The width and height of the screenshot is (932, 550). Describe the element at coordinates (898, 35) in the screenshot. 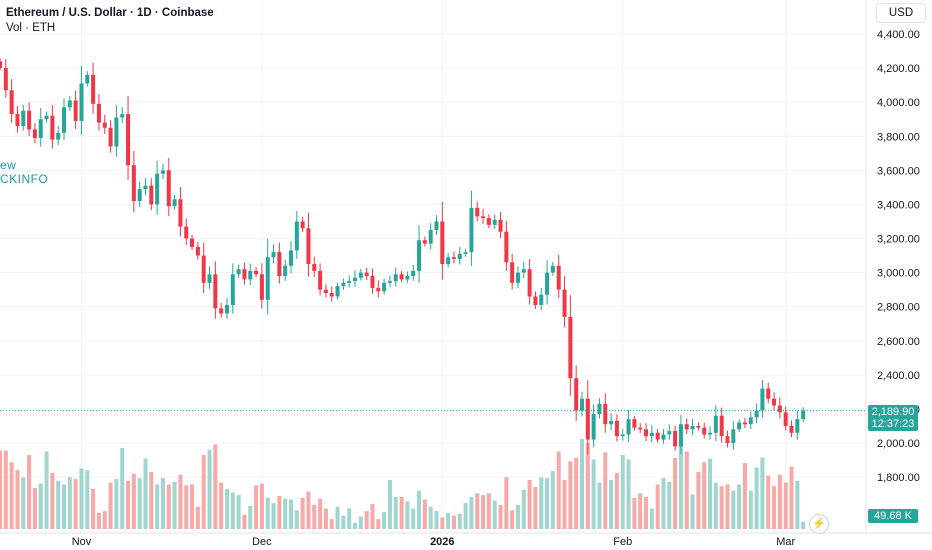

I see `y-tick-label: 4,400.00` at that location.